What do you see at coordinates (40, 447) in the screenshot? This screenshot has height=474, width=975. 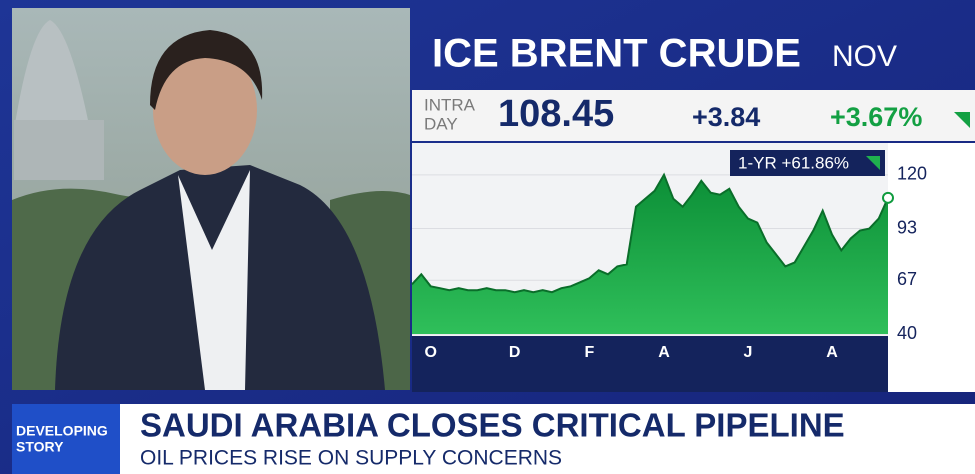 I see `story-tag-text: STORY` at bounding box center [40, 447].